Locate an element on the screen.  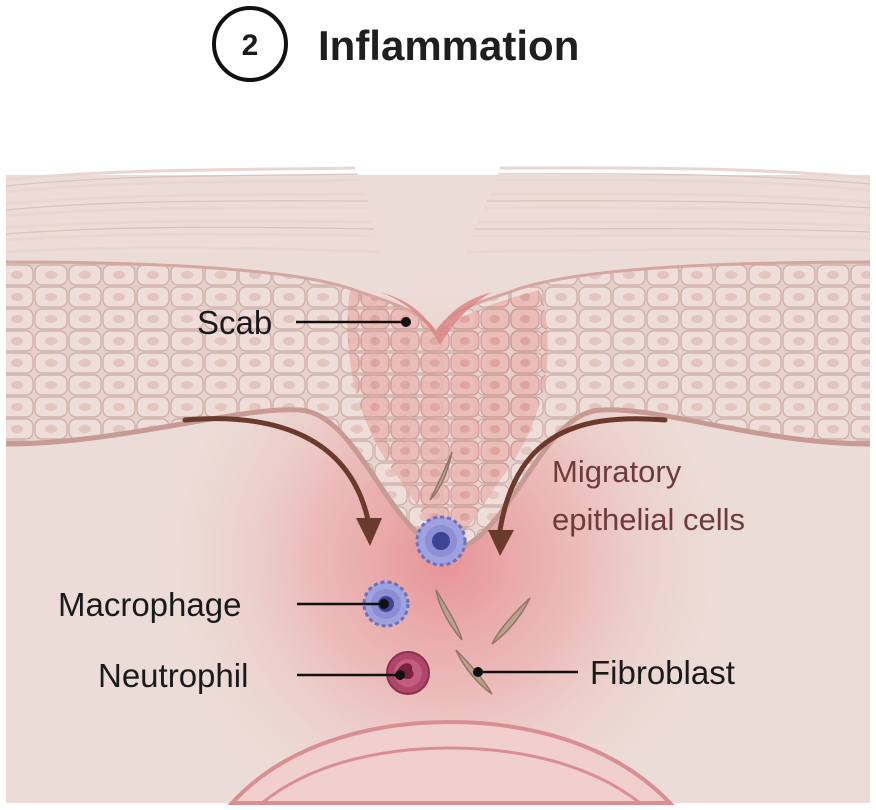
stratum-corneum-shade is located at coordinates (438, 204).